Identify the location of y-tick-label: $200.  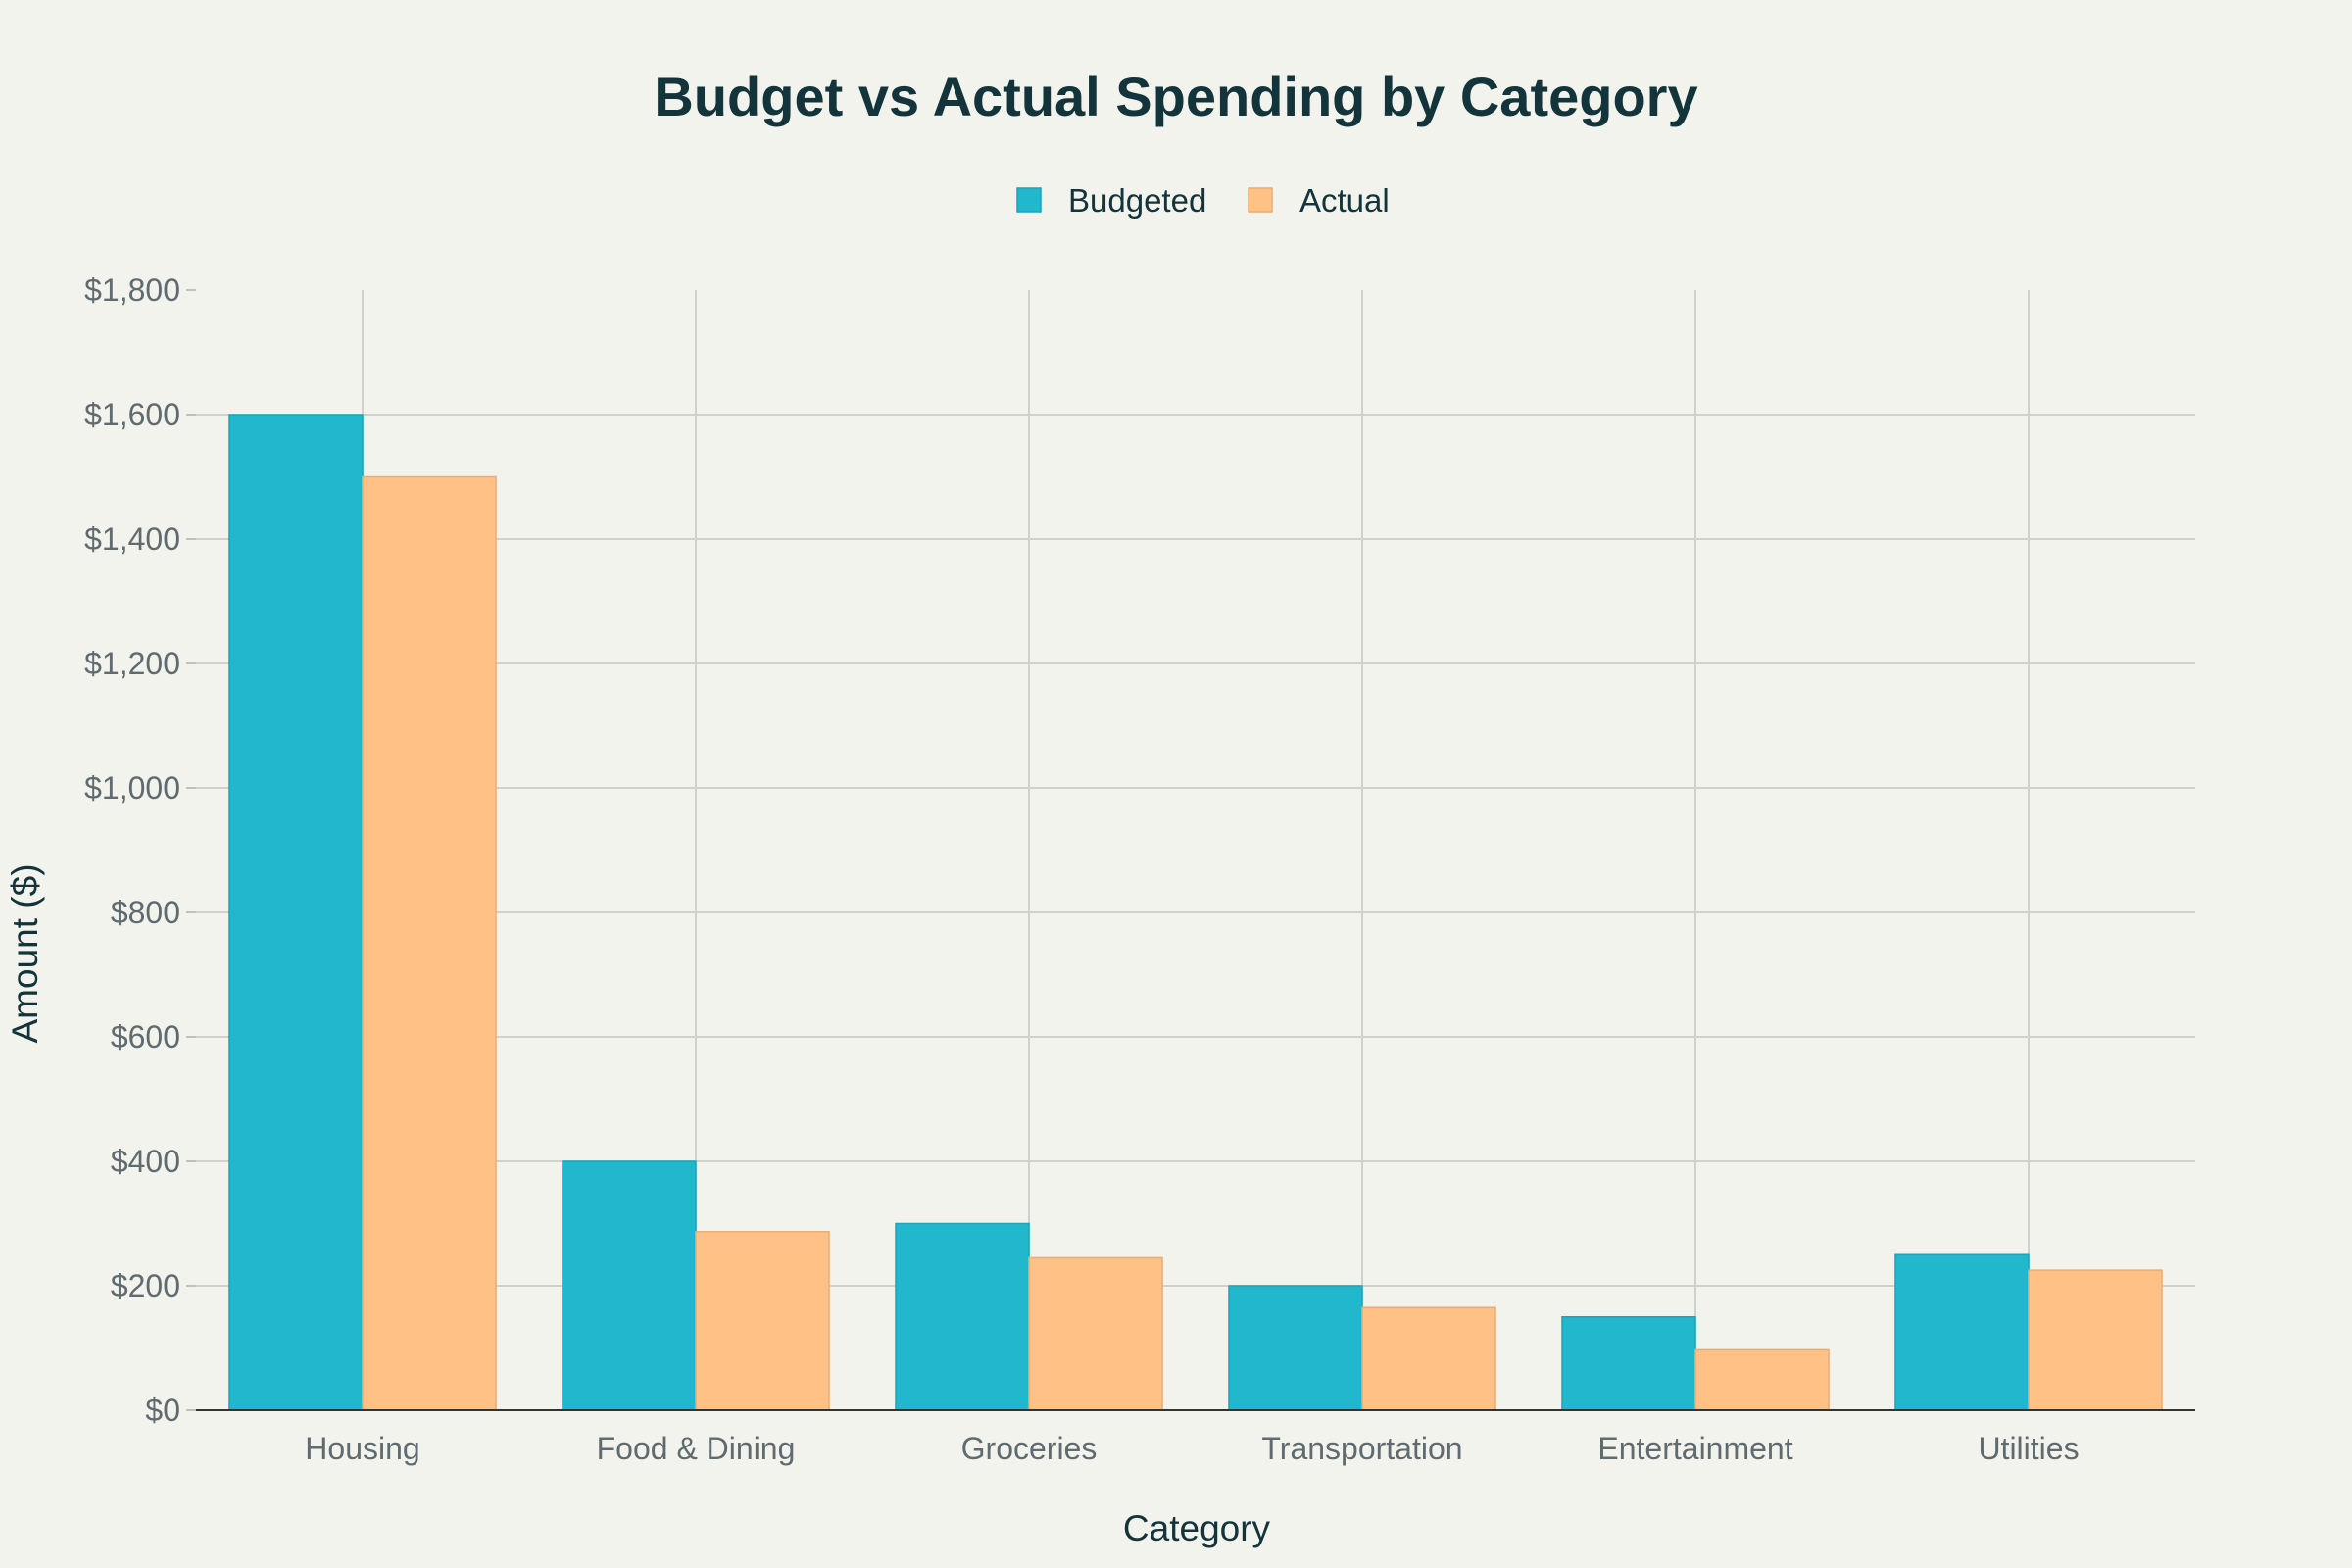
(145, 1285).